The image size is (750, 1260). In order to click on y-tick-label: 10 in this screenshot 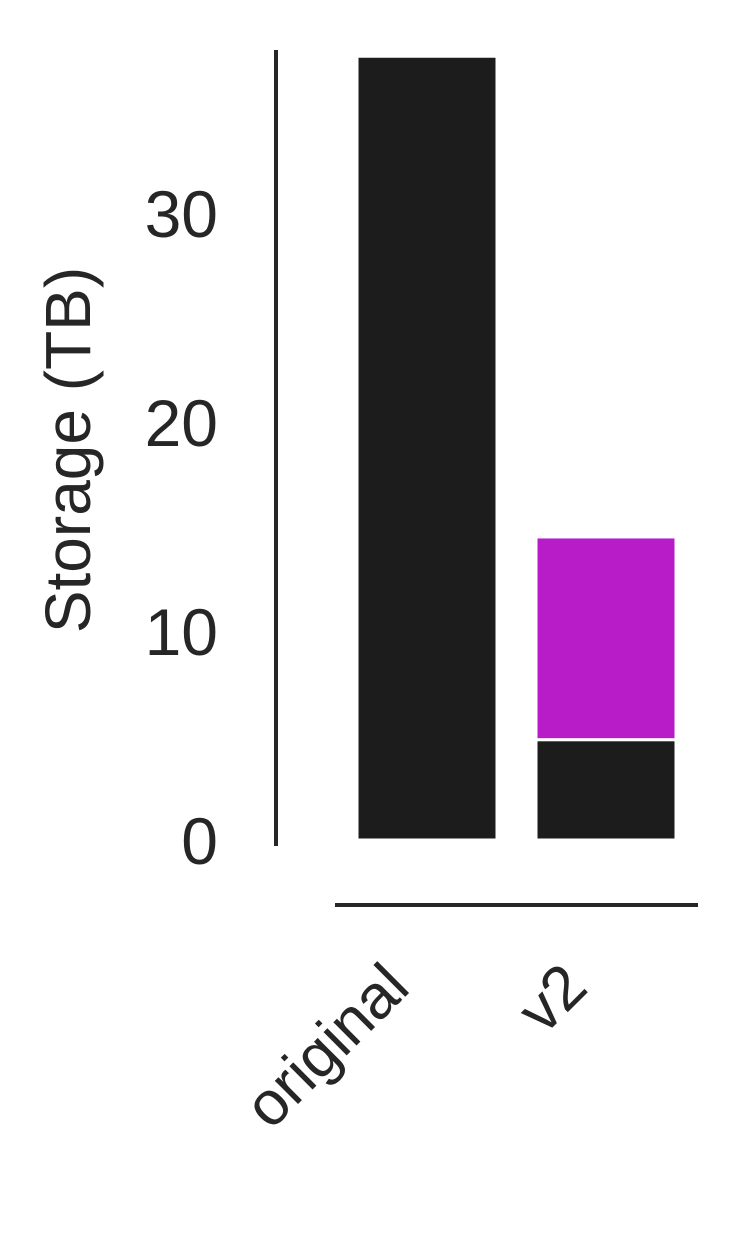, I will do `click(181, 632)`.